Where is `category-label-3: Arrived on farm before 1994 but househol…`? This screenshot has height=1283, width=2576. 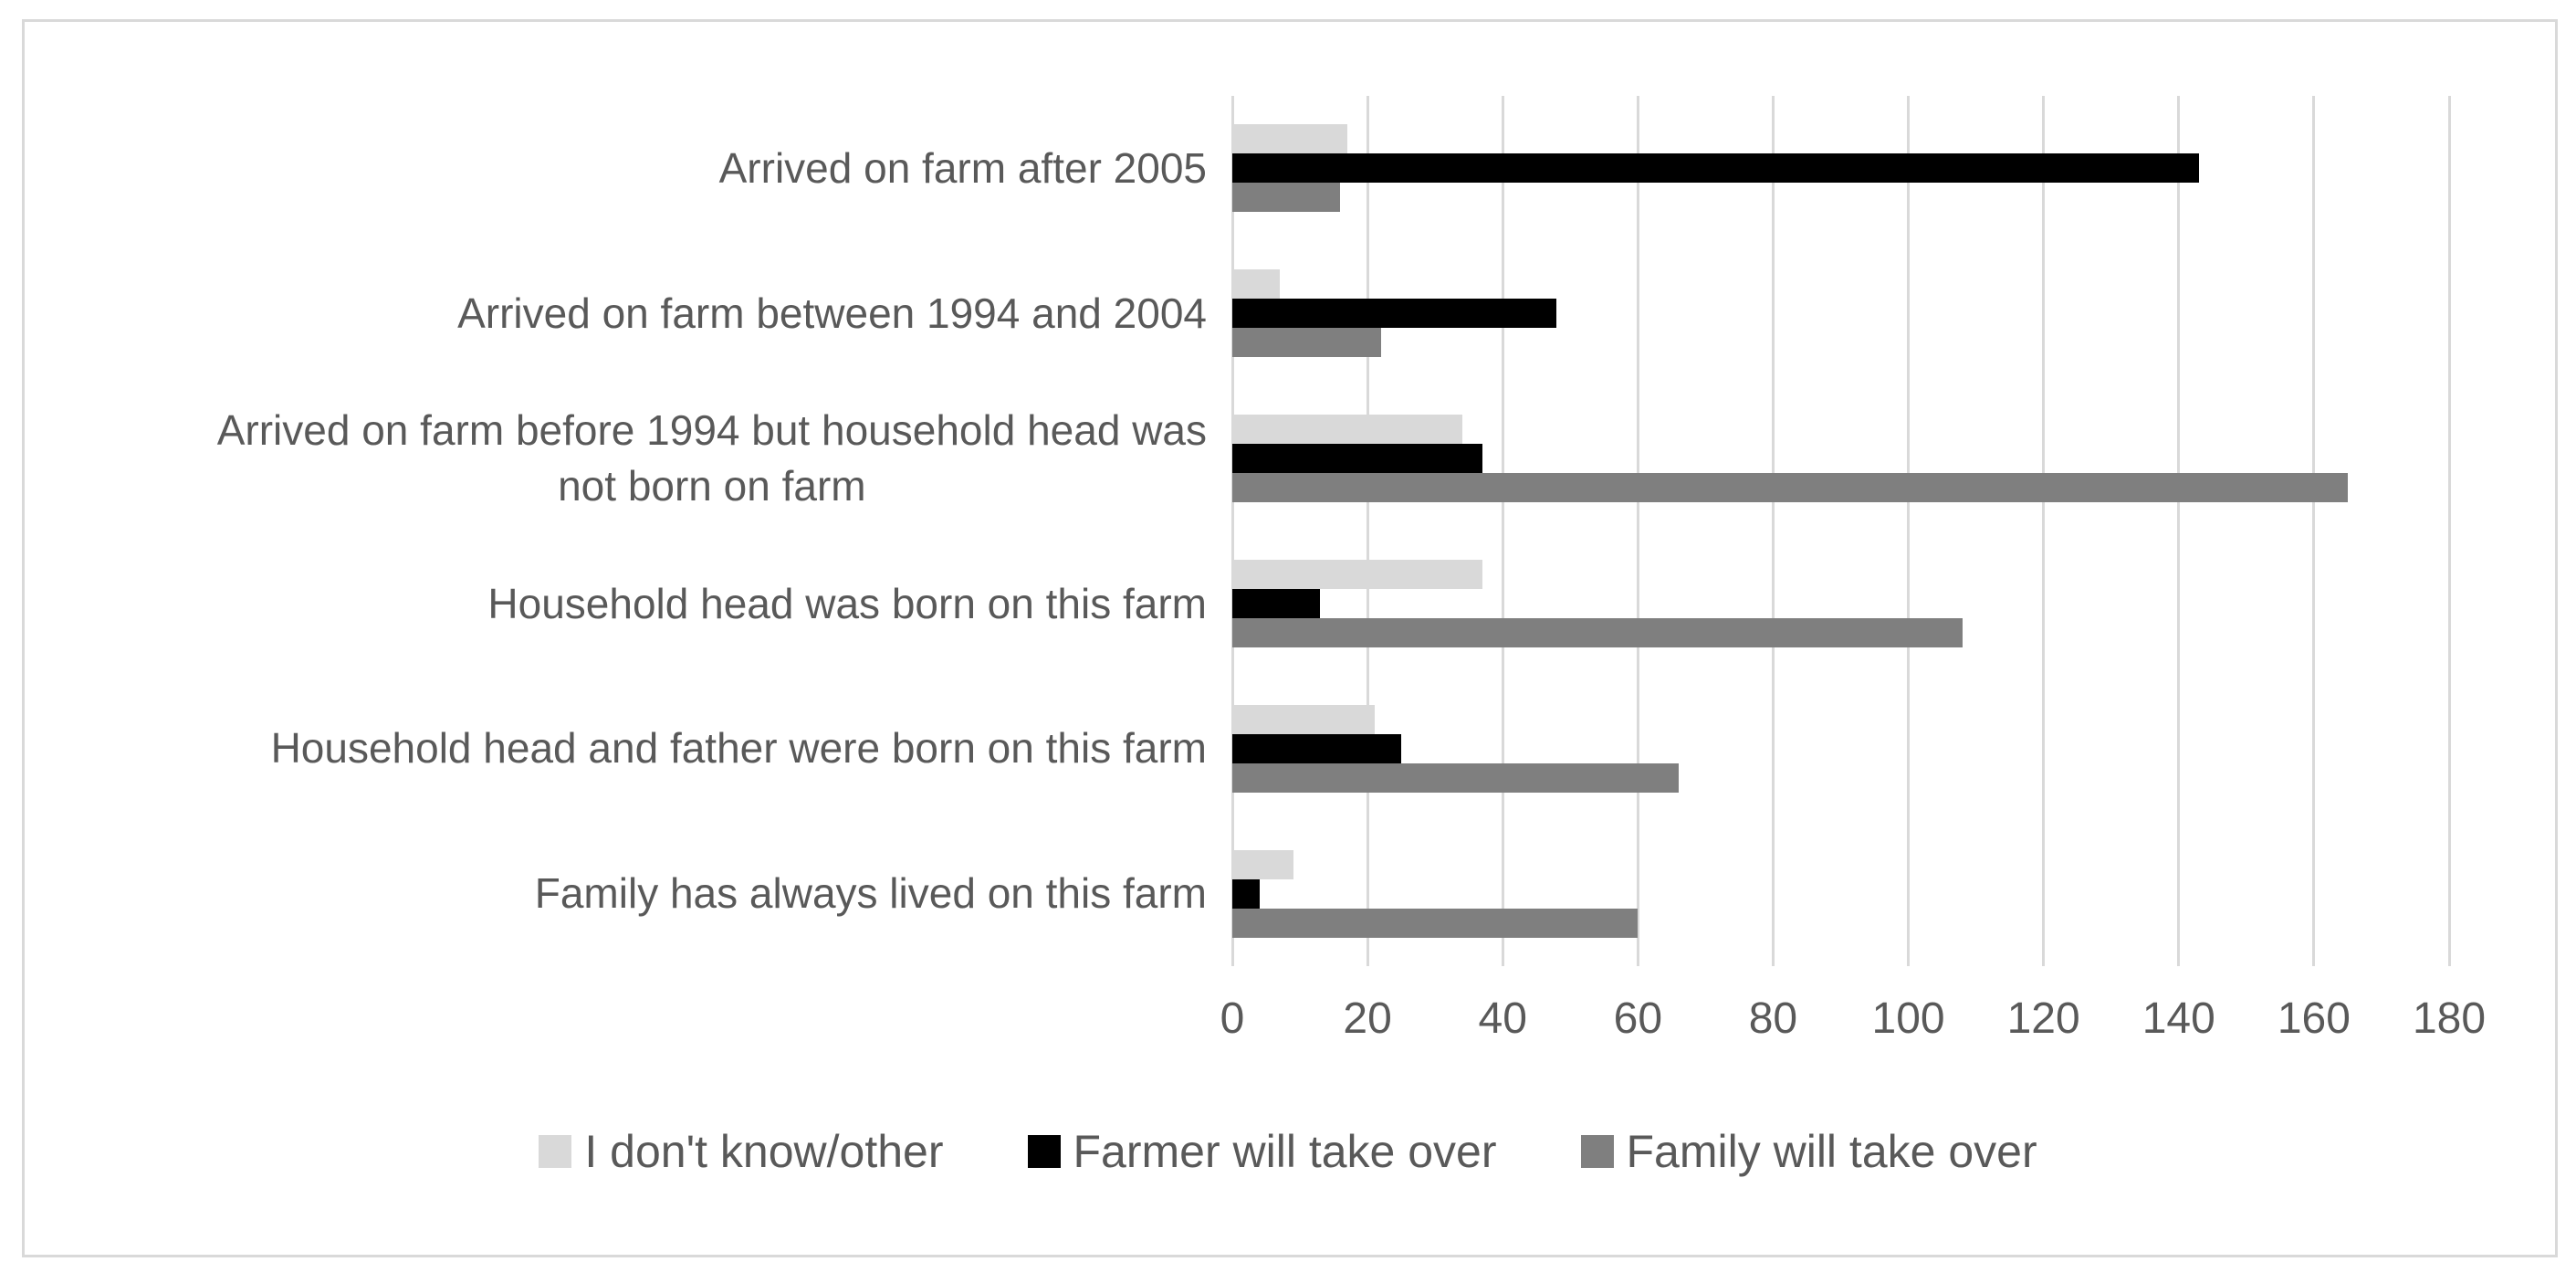
category-label-3: Arrived on farm before 1994 but househol… is located at coordinates (626, 458).